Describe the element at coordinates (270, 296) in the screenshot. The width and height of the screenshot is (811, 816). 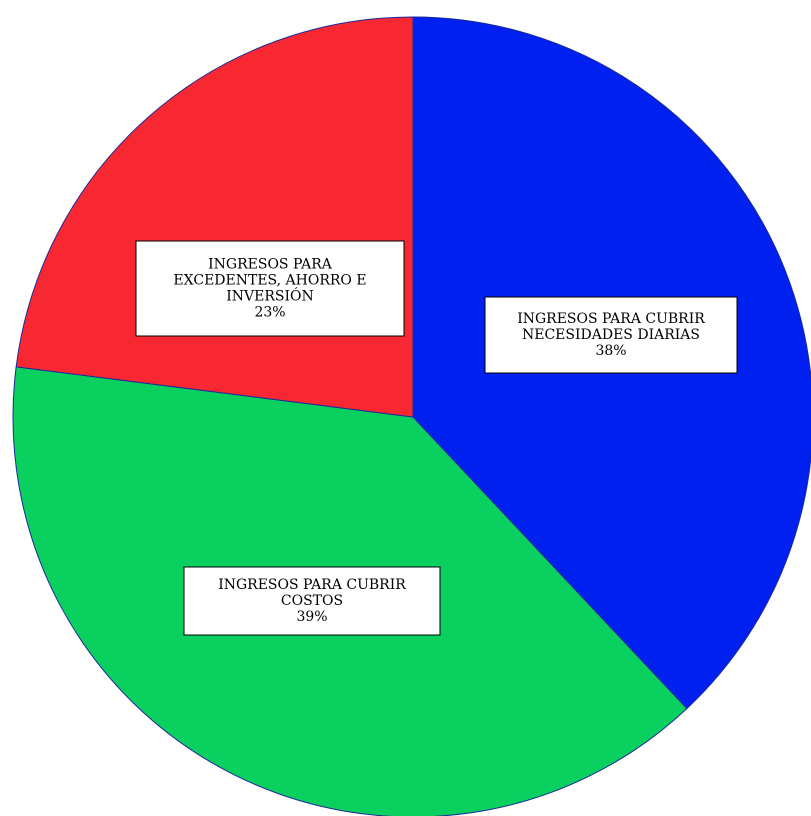
I see `slice-category-label: INVERSIÓN` at that location.